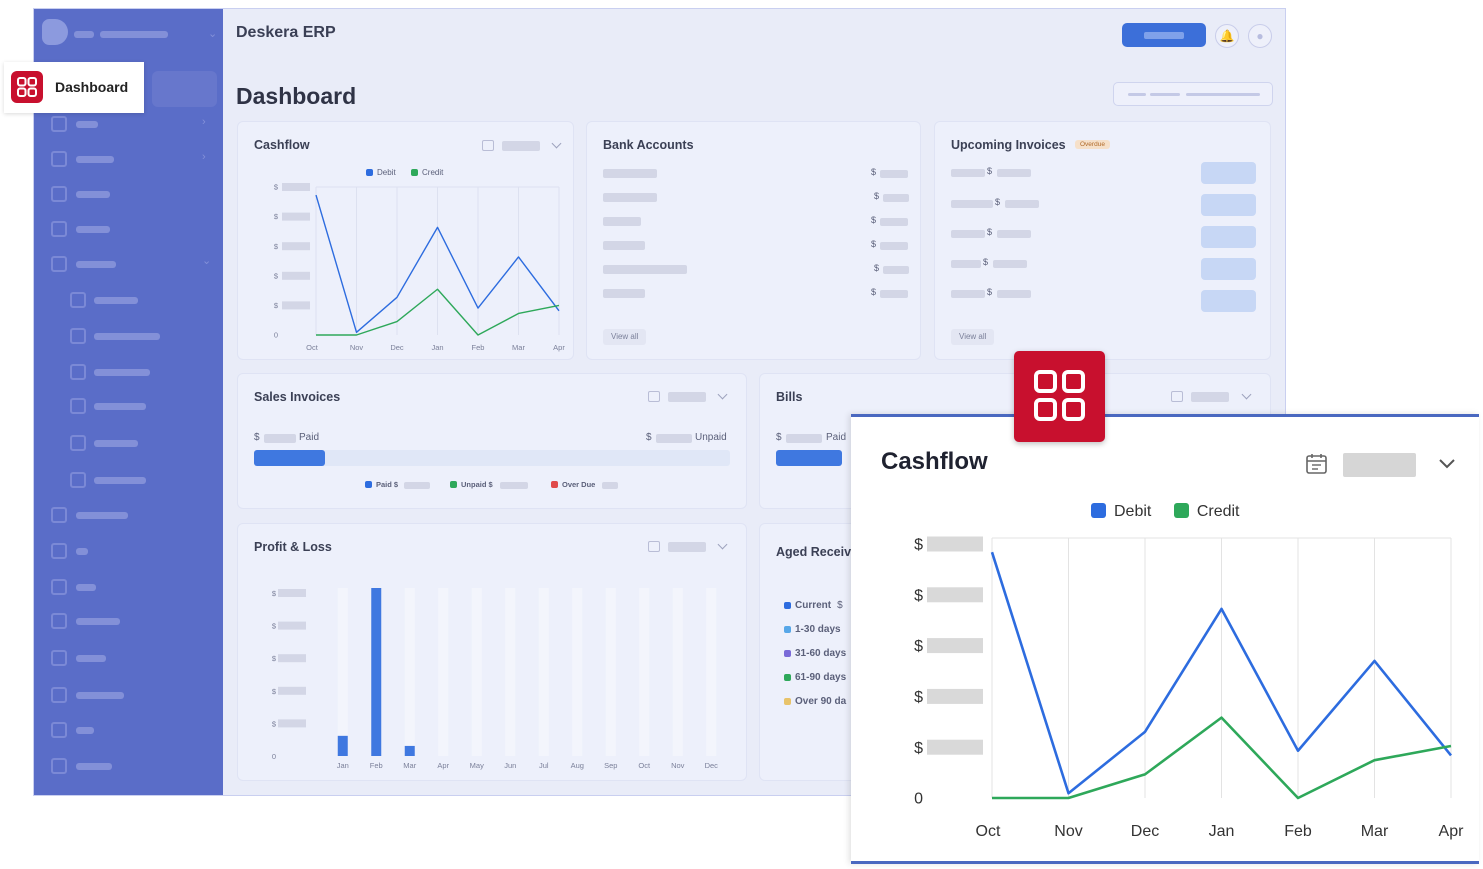 The width and height of the screenshot is (1483, 869). What do you see at coordinates (1222, 758) in the screenshot?
I see `series-line-credit` at bounding box center [1222, 758].